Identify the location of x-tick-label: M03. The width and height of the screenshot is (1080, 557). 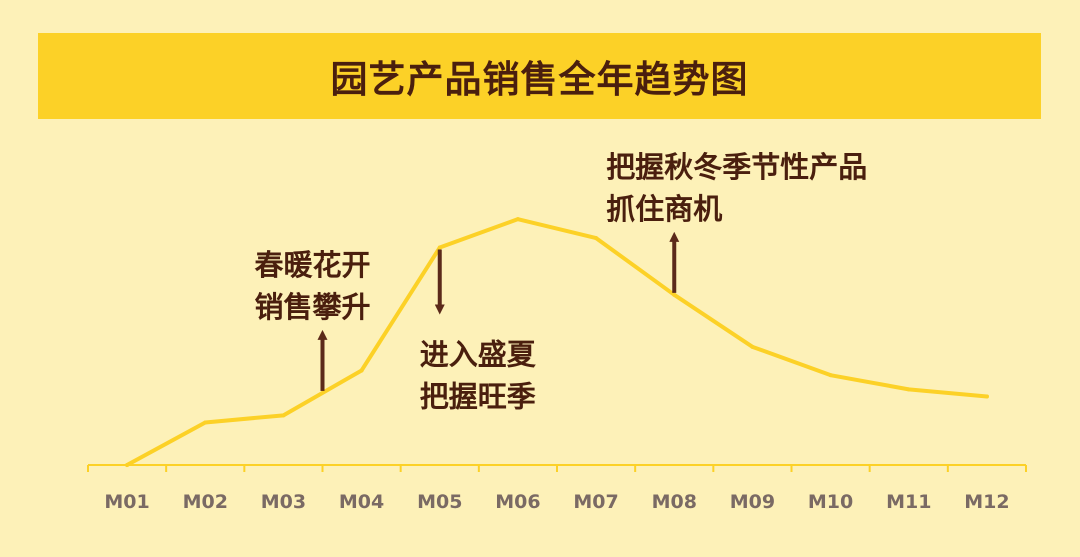
(283, 502).